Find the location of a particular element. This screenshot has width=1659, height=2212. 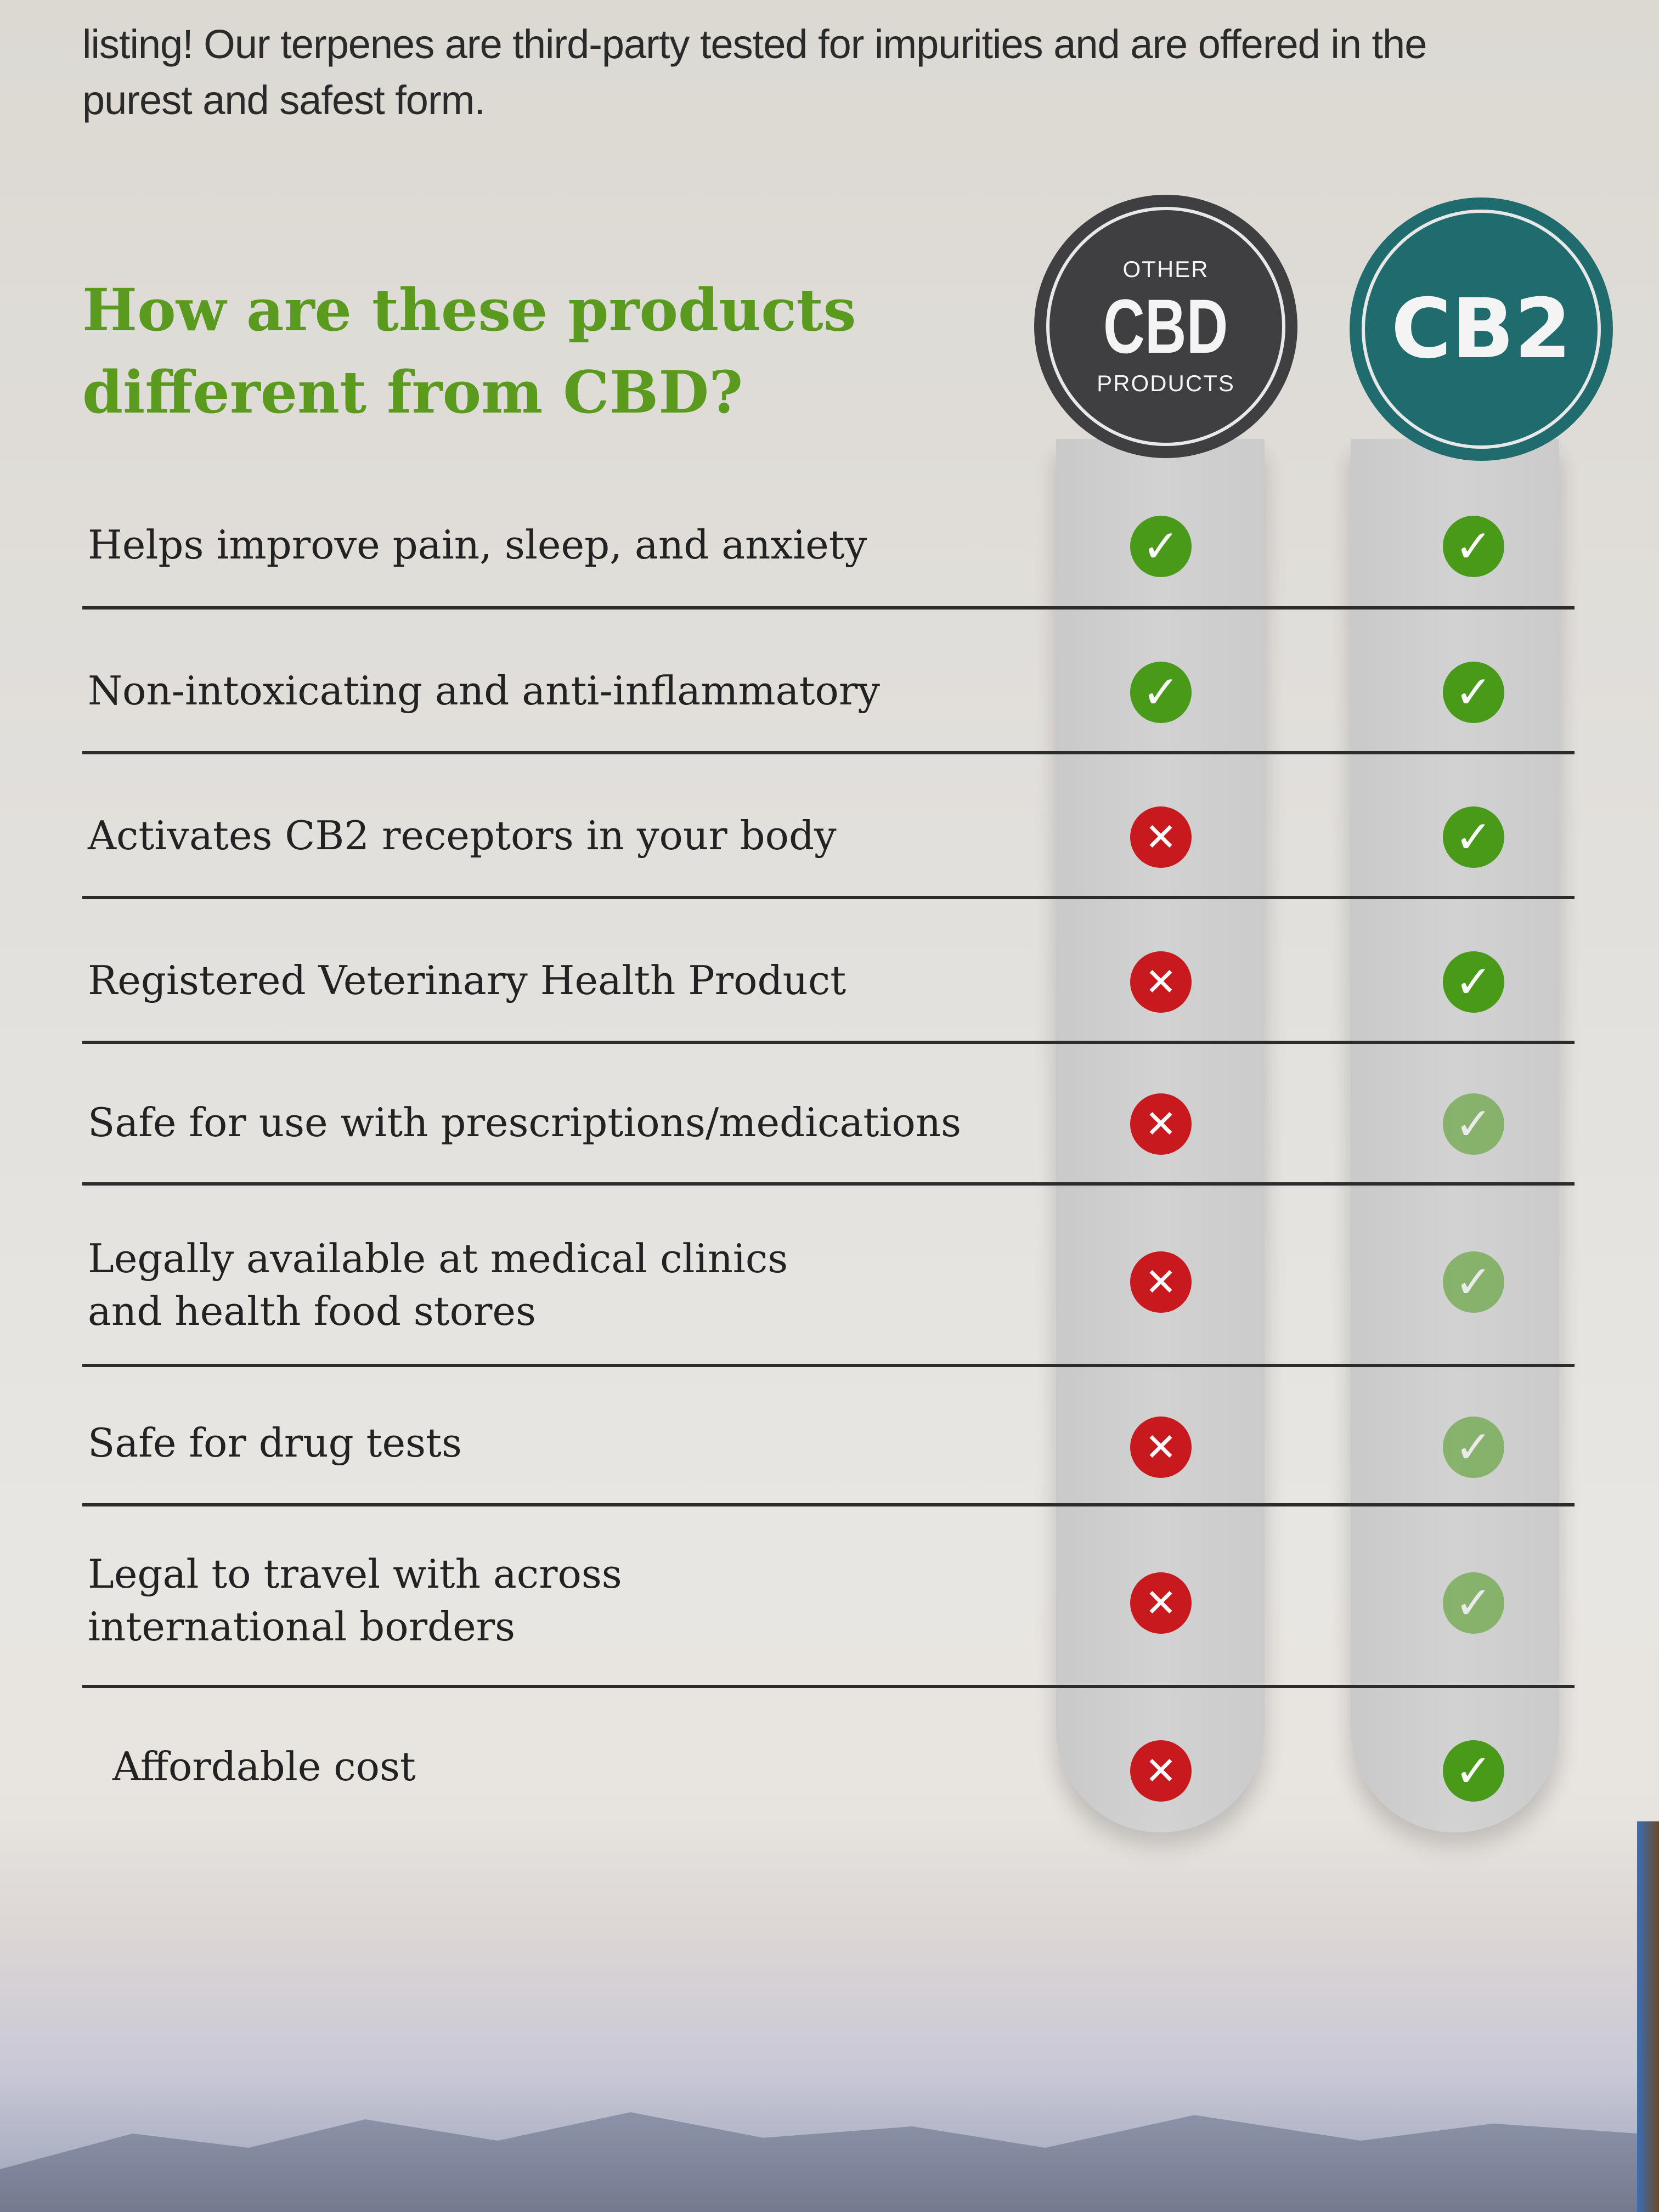

other-cbd-badge: OTHER CBD PRODUCTS is located at coordinates (1166, 326).